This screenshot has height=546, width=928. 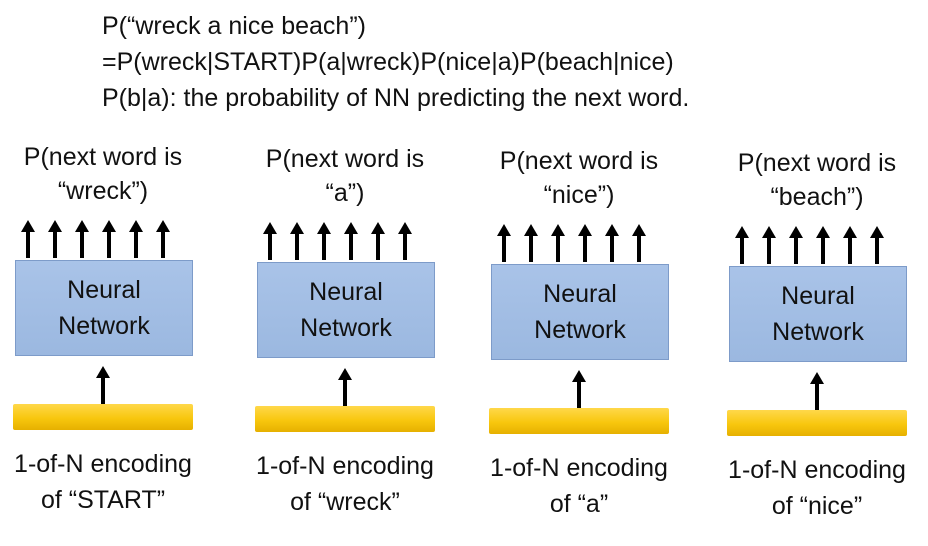 I want to click on output-label-line2: “nice”), so click(x=579, y=195).